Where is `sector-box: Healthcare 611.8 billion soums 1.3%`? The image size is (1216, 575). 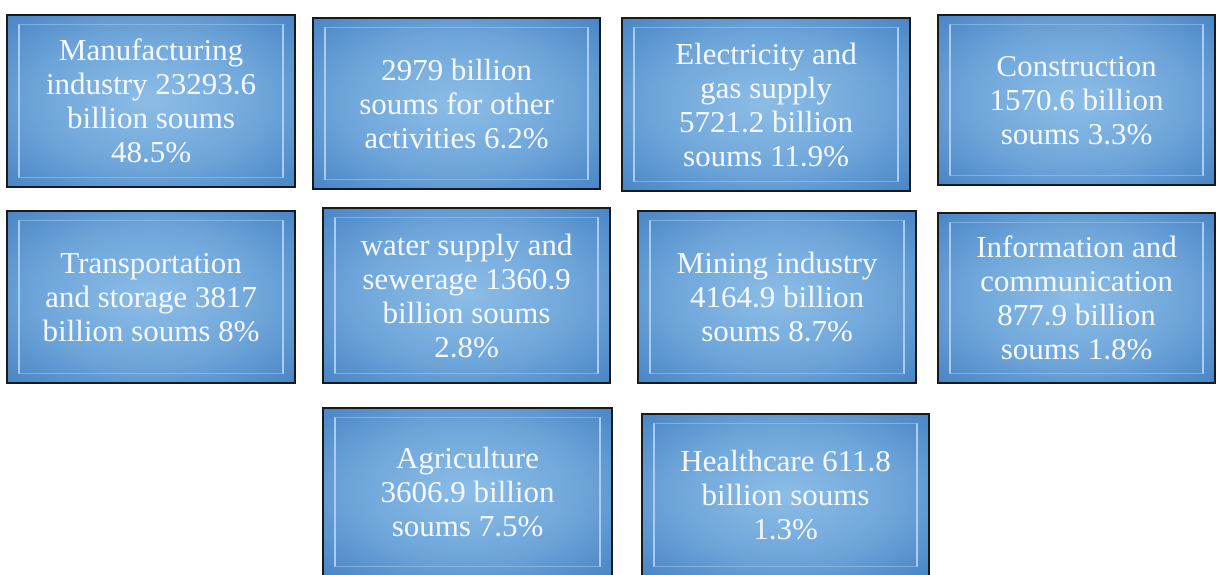 sector-box: Healthcare 611.8 billion soums 1.3% is located at coordinates (785, 494).